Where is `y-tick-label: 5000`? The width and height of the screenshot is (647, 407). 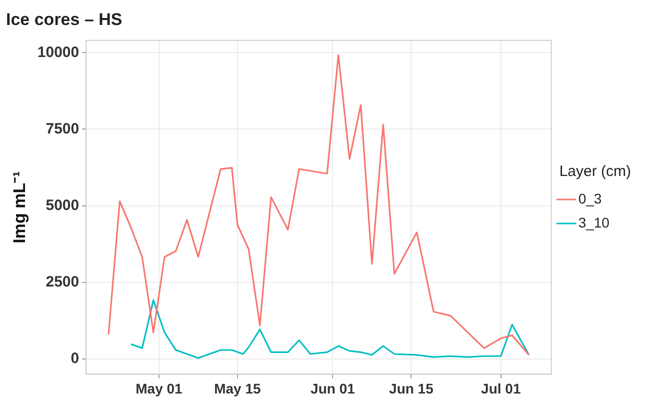 y-tick-label: 5000 is located at coordinates (63, 205).